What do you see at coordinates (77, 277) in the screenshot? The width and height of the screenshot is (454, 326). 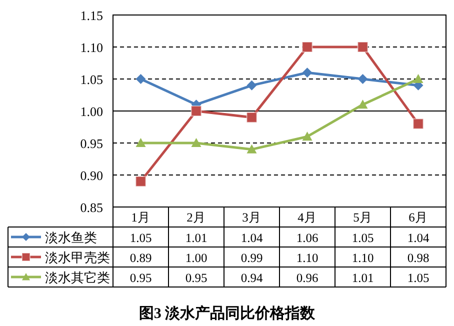 I see `legend-label: 淡水其它类` at bounding box center [77, 277].